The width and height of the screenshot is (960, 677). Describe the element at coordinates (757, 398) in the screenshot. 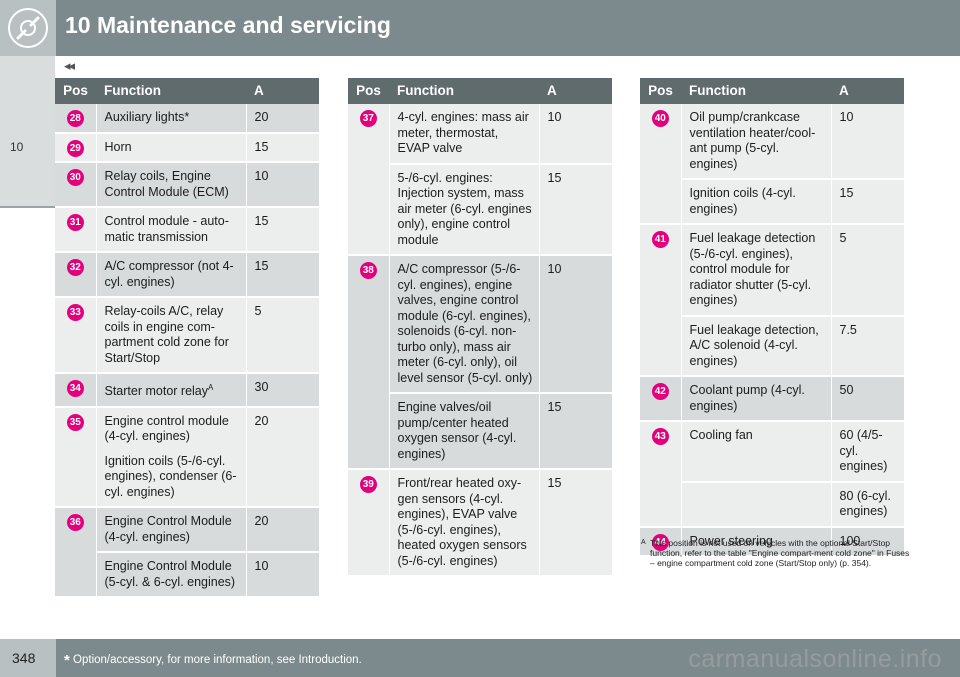

I see `function-text: Coolant pump (4-cyl. engines)` at that location.